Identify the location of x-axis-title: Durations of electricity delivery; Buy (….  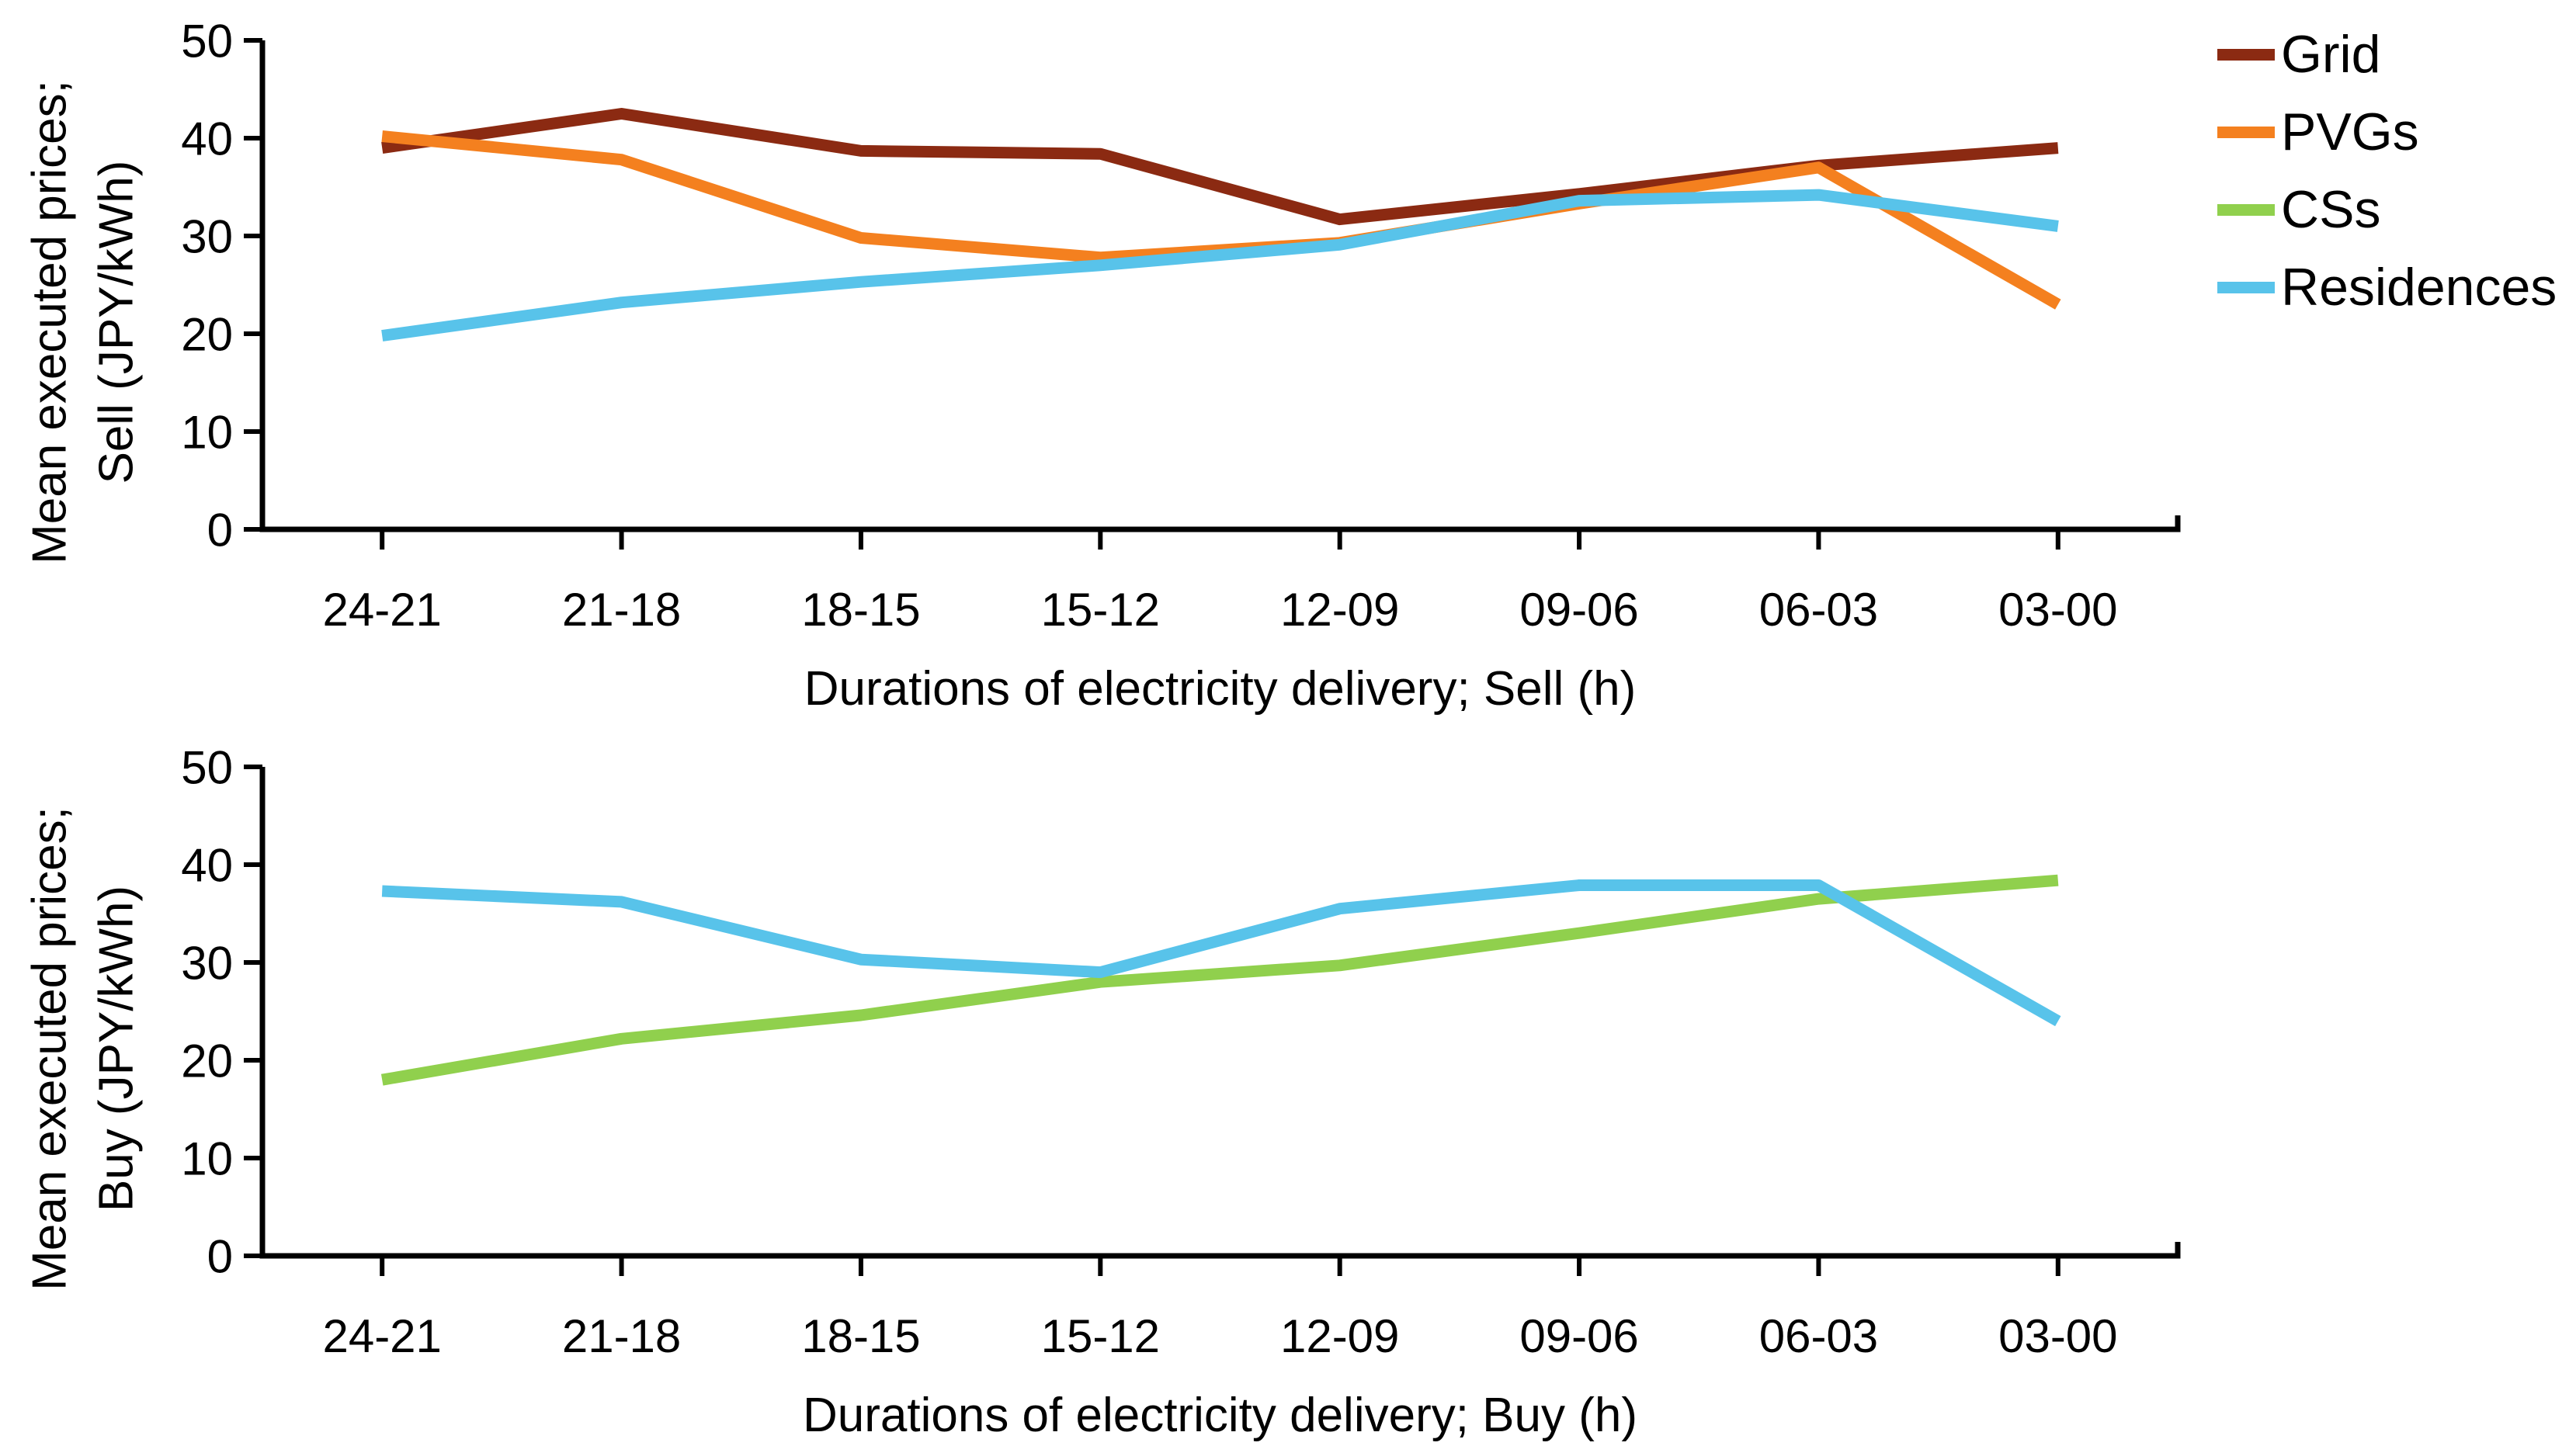
(1220, 1415).